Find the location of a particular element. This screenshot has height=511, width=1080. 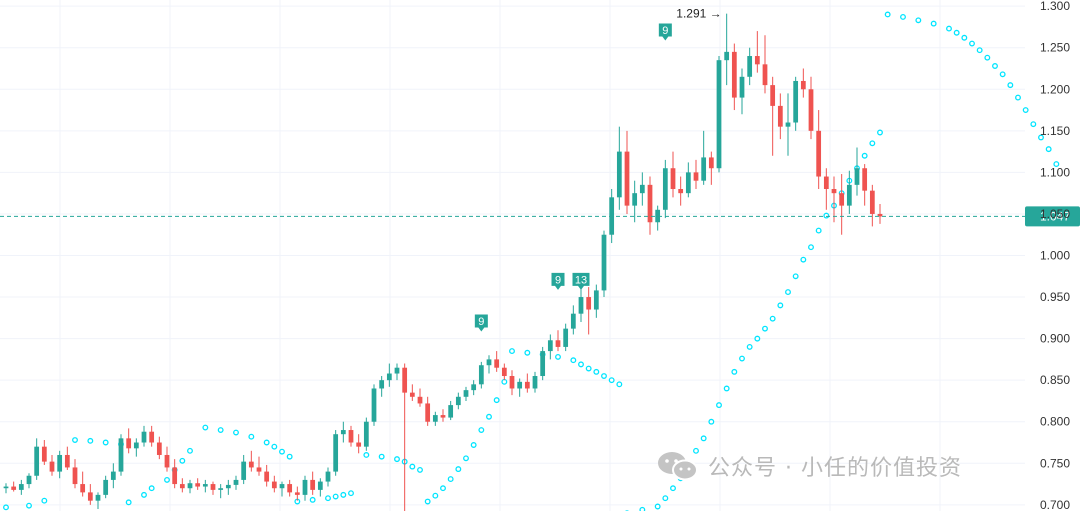

y-tick-label: 0.750 is located at coordinates (1055, 463).